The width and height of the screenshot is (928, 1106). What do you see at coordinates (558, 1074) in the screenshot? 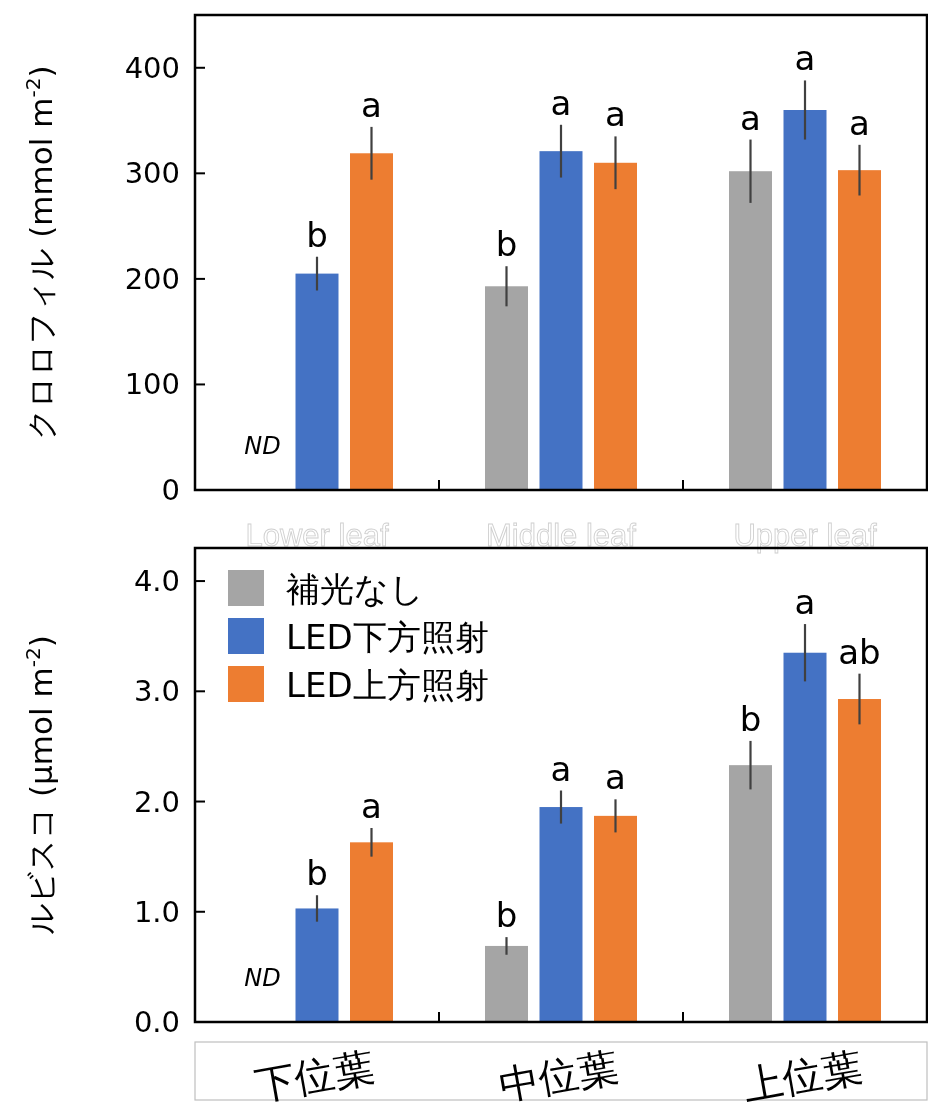
I see `x-tick-label: 中位葉` at bounding box center [558, 1074].